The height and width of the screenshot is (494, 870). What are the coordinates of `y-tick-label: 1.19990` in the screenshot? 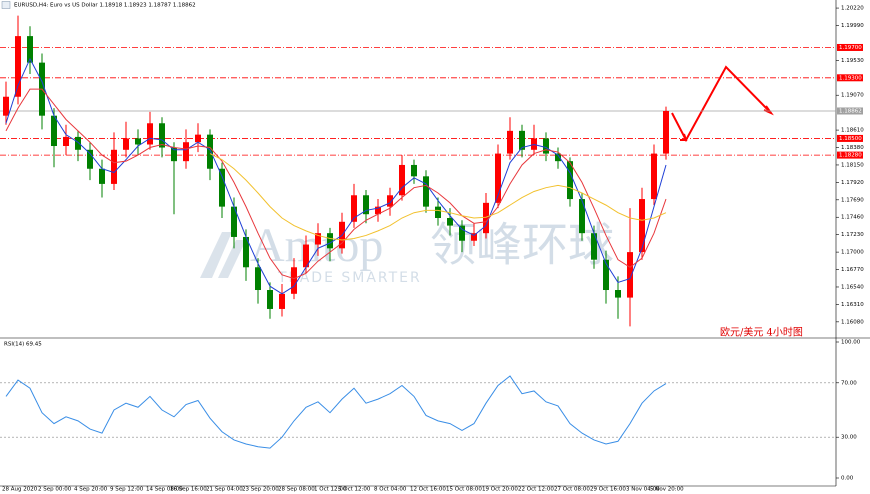 It's located at (852, 26).